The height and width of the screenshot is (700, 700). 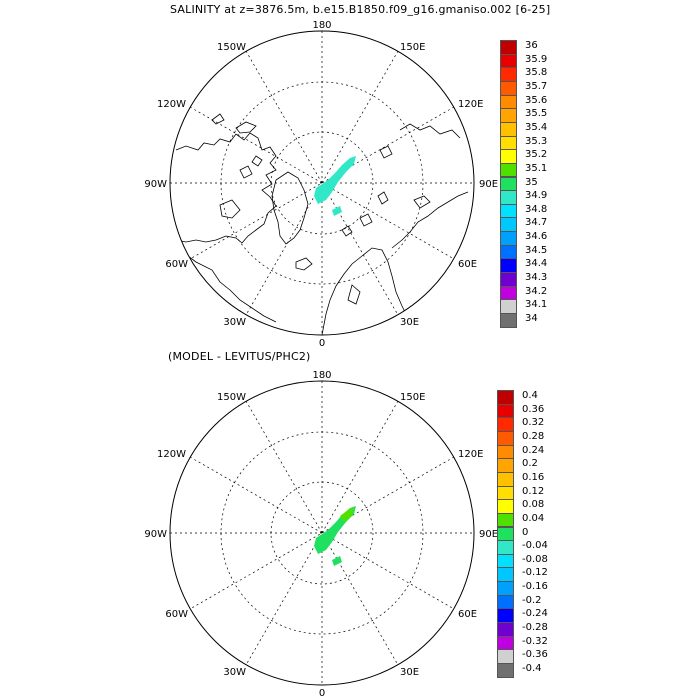 What do you see at coordinates (533, 409) in the screenshot?
I see `colorbar-label: 0.36` at bounding box center [533, 409].